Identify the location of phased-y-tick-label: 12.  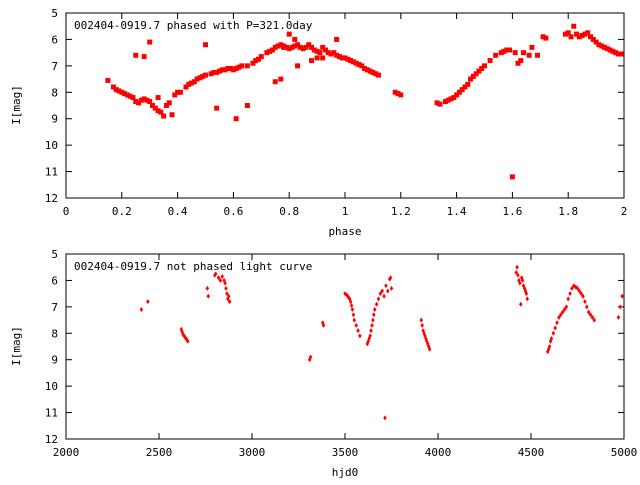
(51, 198).